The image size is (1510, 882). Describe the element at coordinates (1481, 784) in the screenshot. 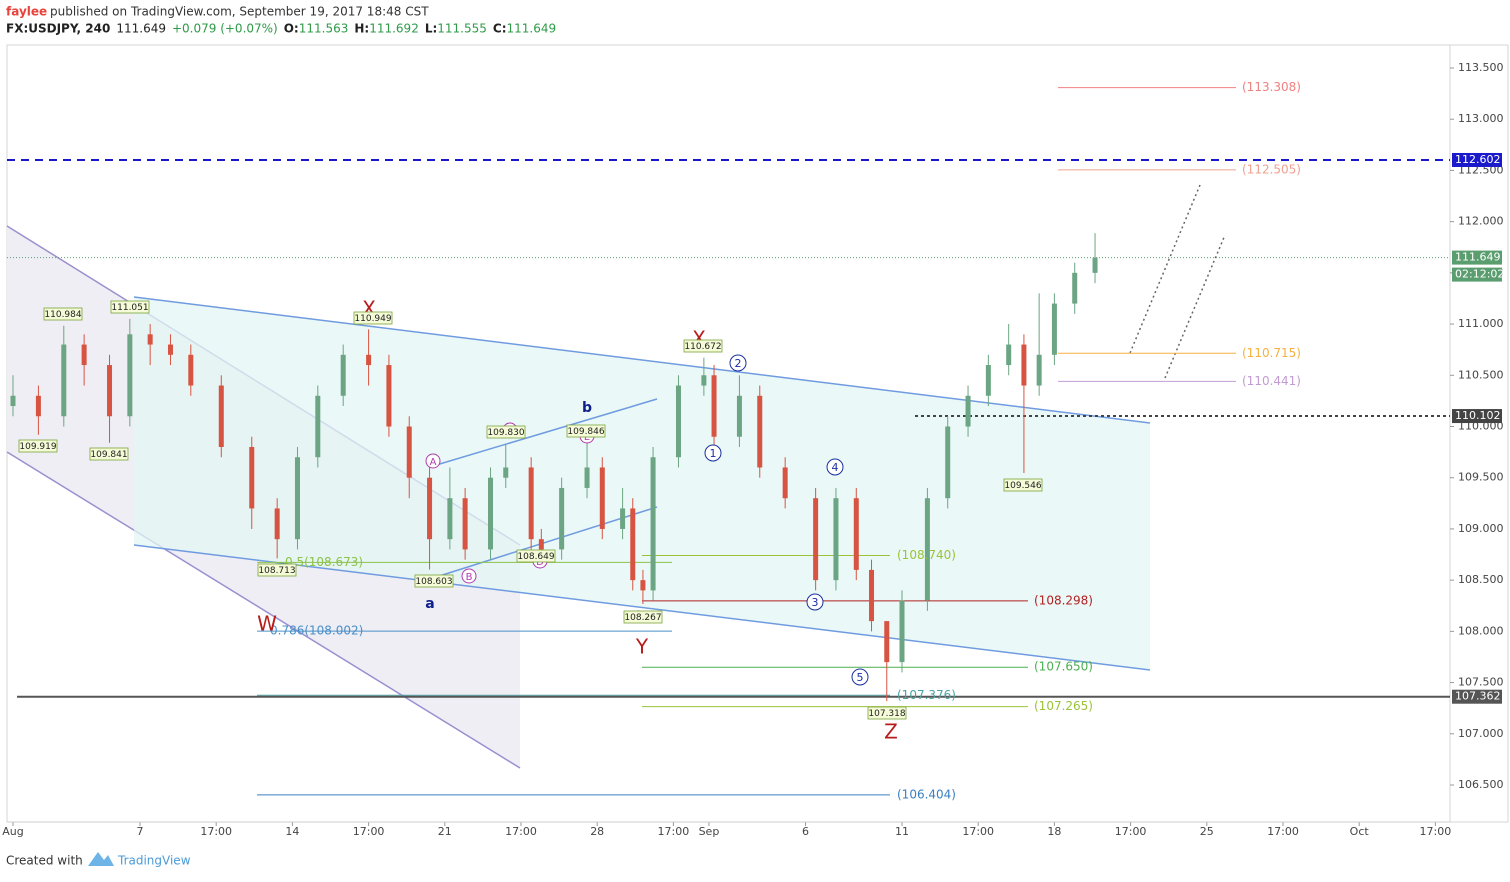

I see `y-tick-label: 106.500` at that location.